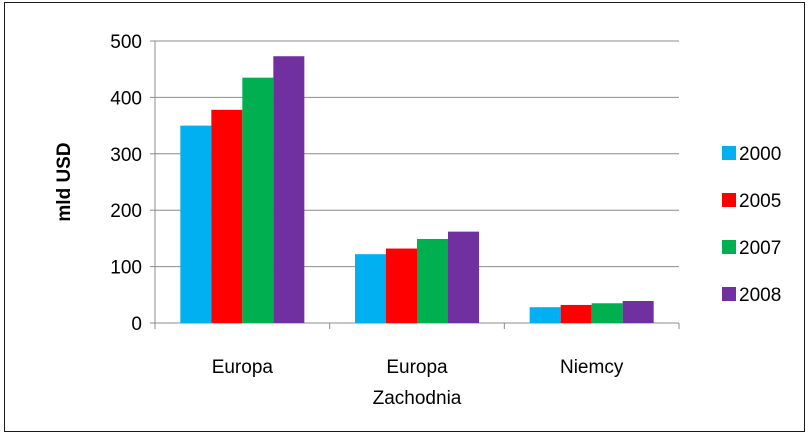 The image size is (809, 434). Describe the element at coordinates (136, 324) in the screenshot. I see `y-tick-label: 0` at that location.